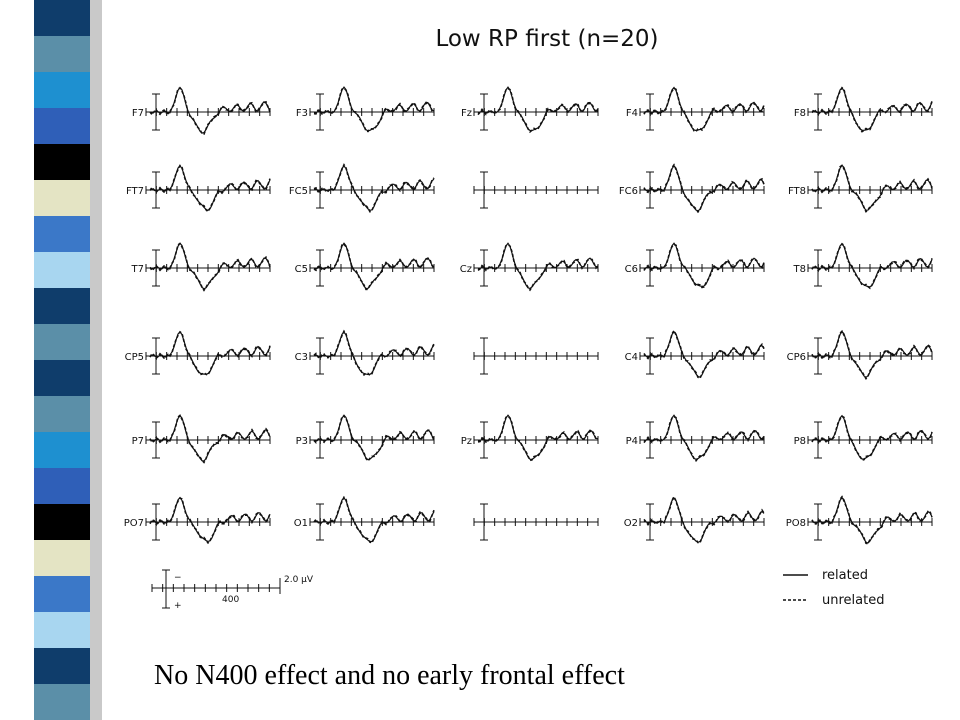  I want to click on channel-label: F3, so click(302, 113).